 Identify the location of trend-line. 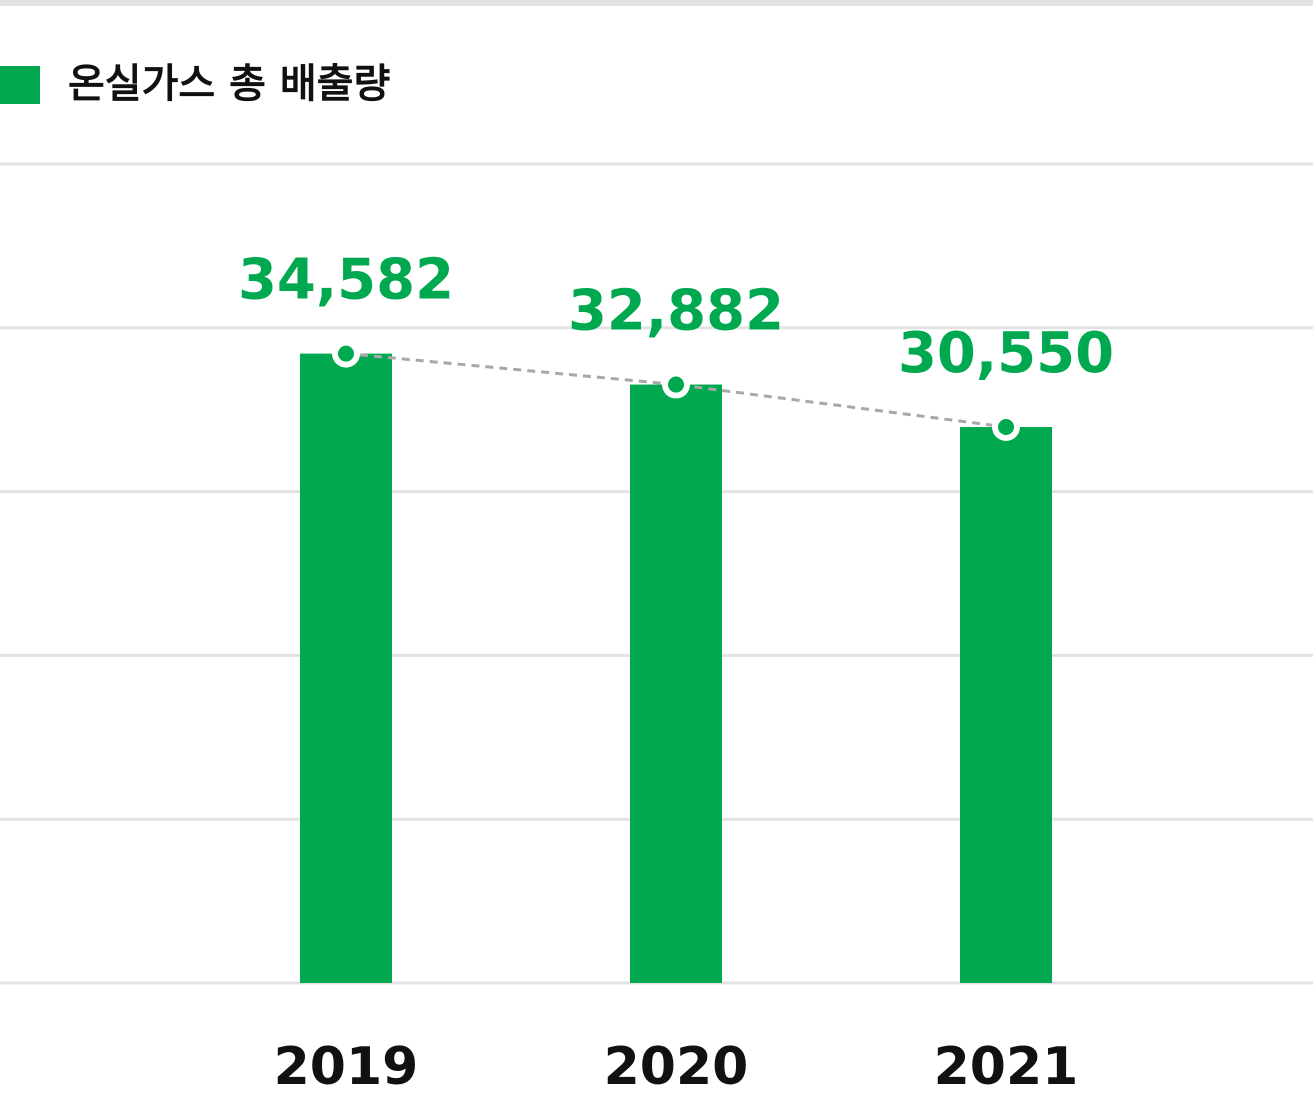
(676, 390).